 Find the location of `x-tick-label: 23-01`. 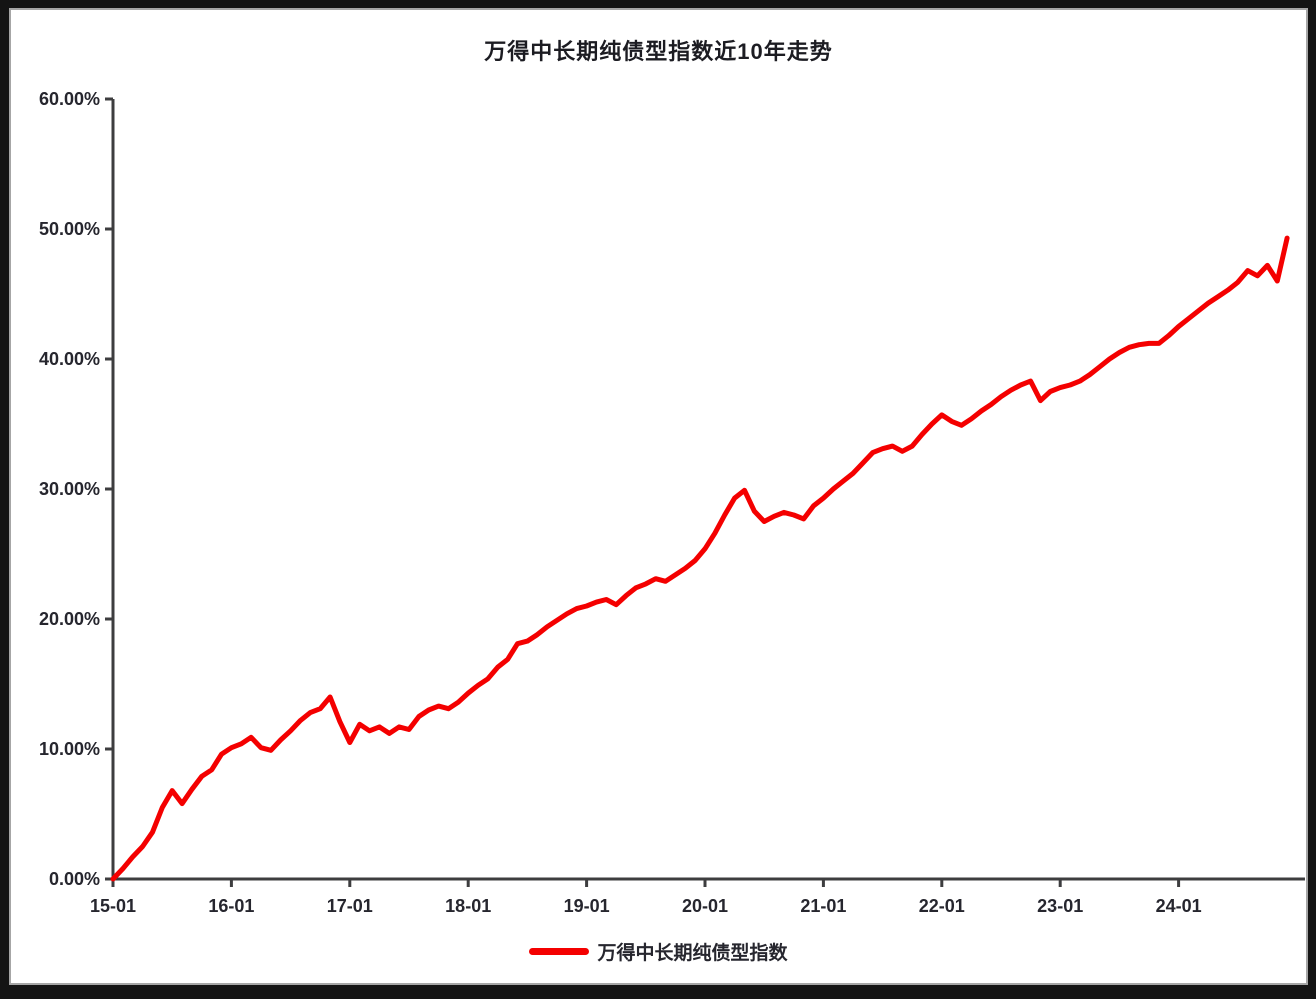

x-tick-label: 23-01 is located at coordinates (1060, 906).